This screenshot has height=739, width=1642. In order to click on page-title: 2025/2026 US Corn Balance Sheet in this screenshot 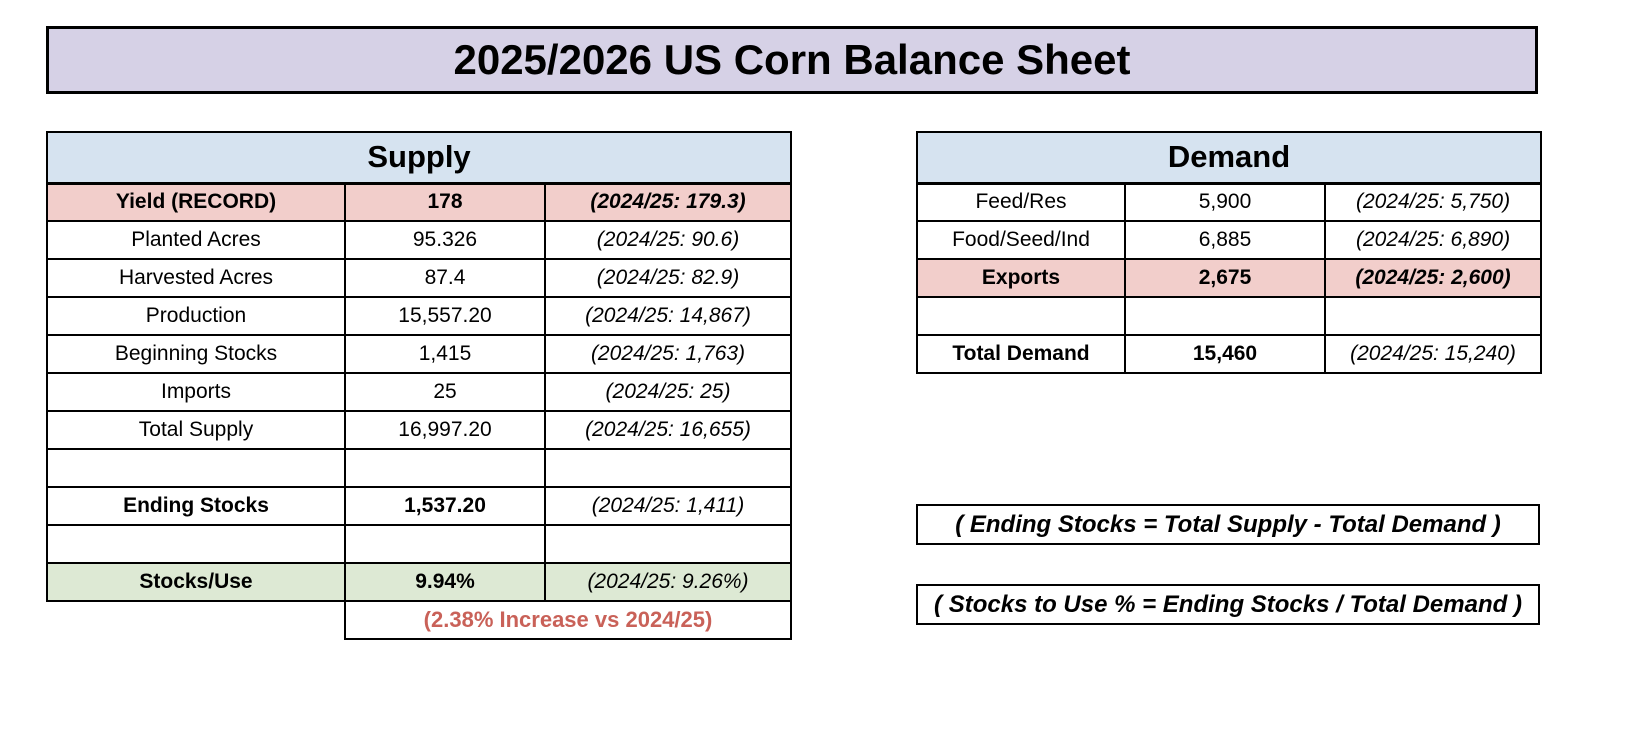, I will do `click(792, 59)`.